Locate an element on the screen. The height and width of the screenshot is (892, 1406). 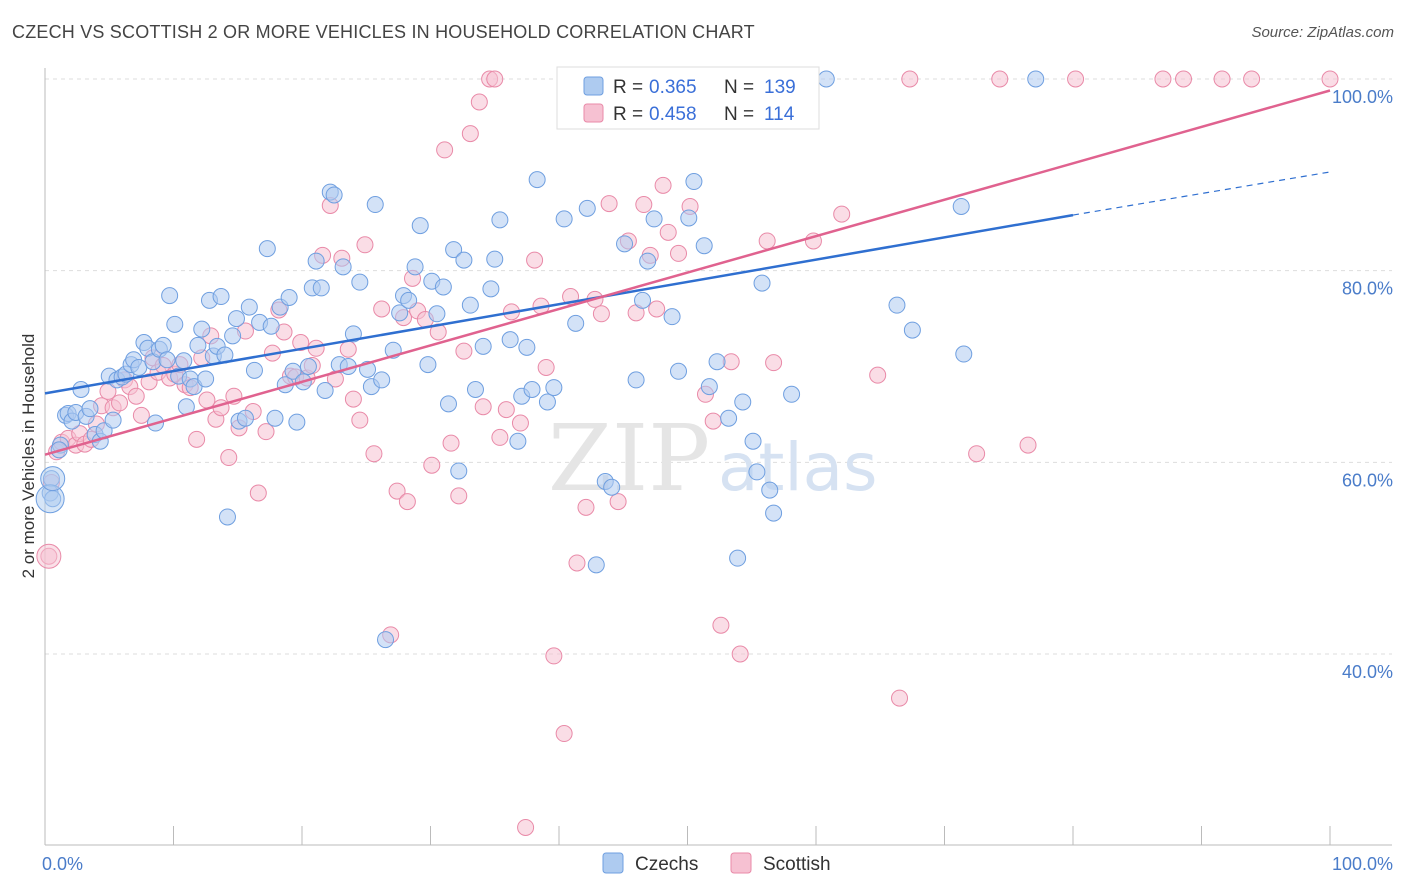
legend-n-label-czechs: N = is located at coordinates (739, 87).